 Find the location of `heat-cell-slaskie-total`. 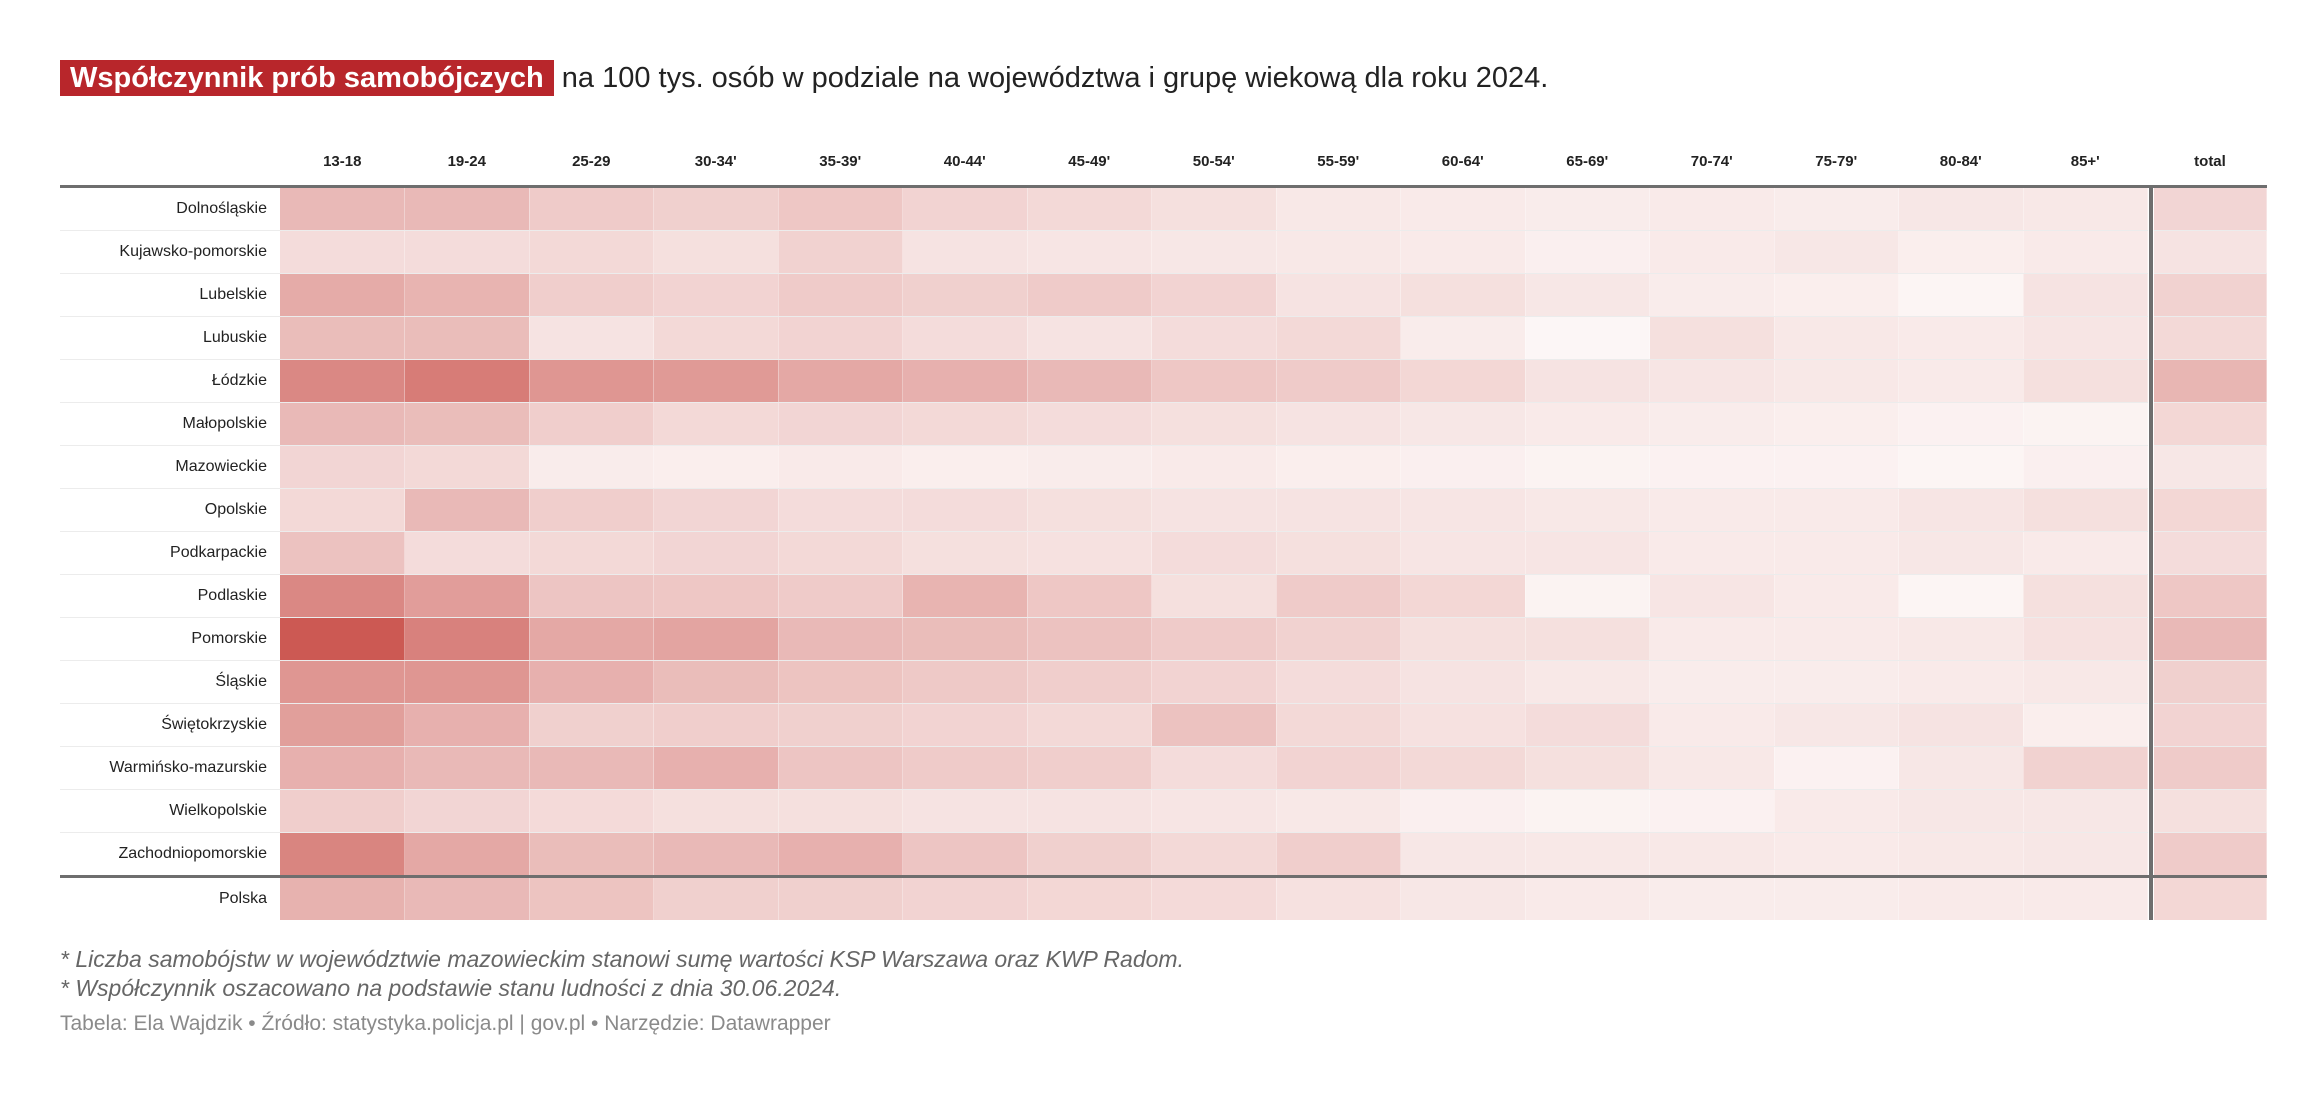

heat-cell-slaskie-total is located at coordinates (2210, 682).